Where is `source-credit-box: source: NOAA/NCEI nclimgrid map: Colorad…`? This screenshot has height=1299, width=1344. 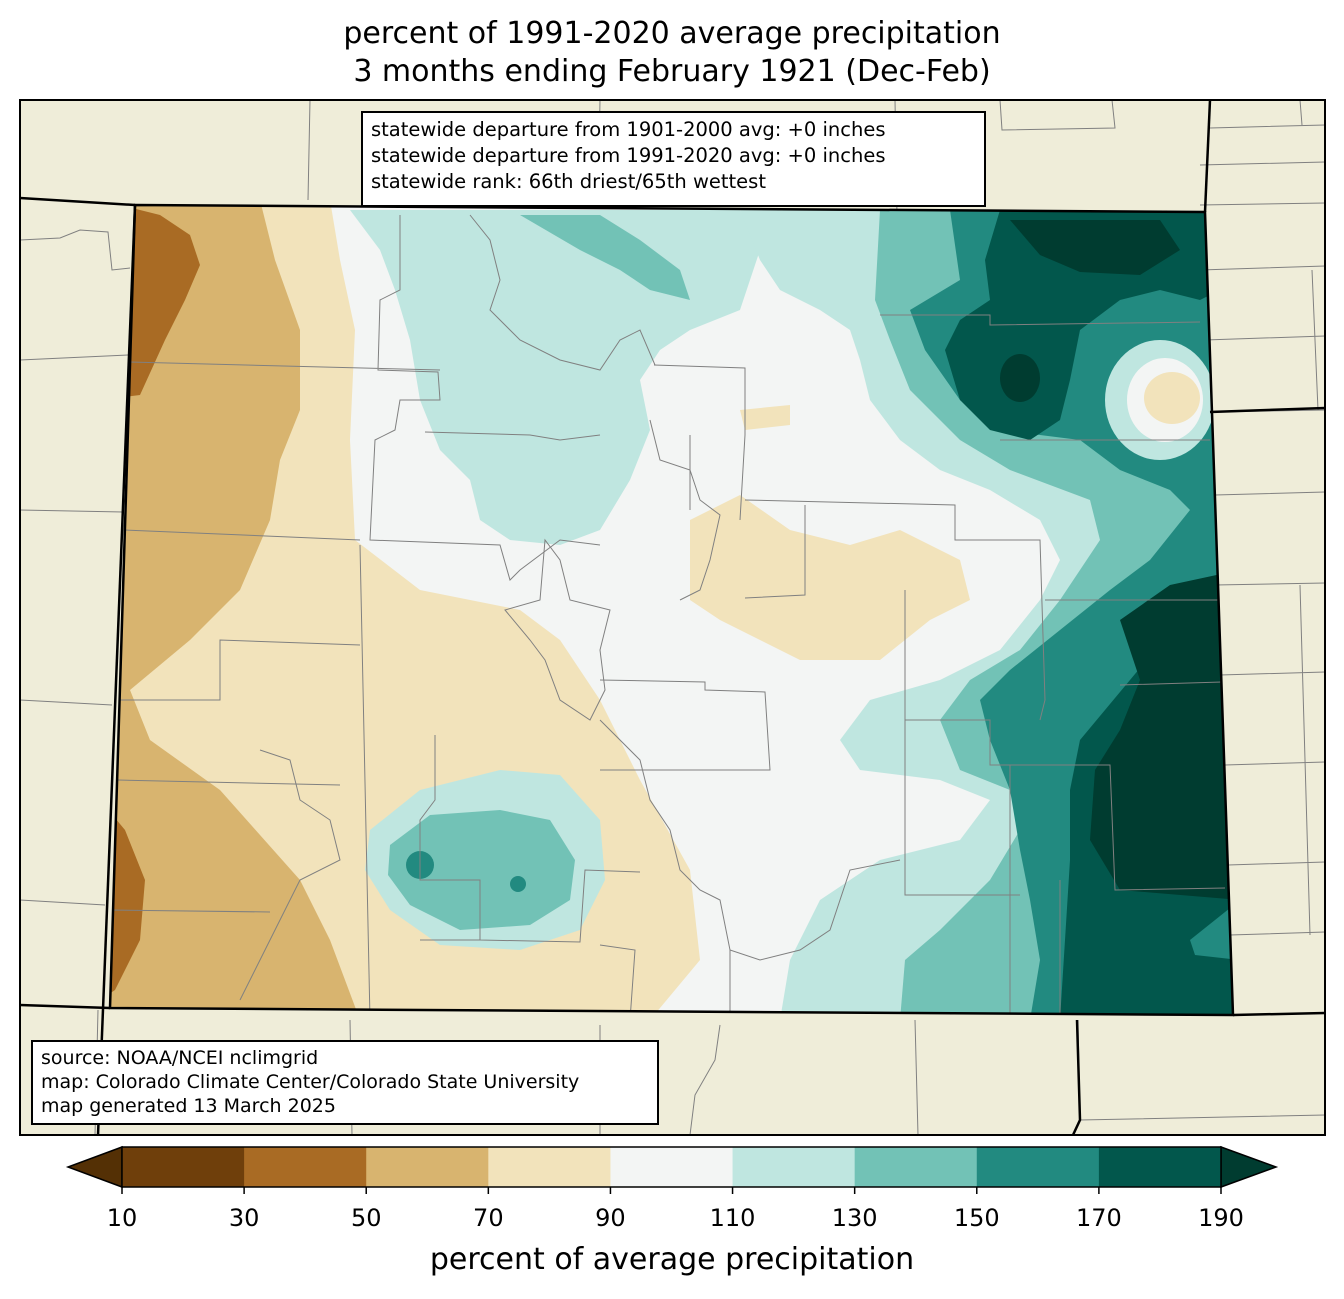
source-credit-box: source: NOAA/NCEI nclimgrid map: Colorad… is located at coordinates (345, 1082).